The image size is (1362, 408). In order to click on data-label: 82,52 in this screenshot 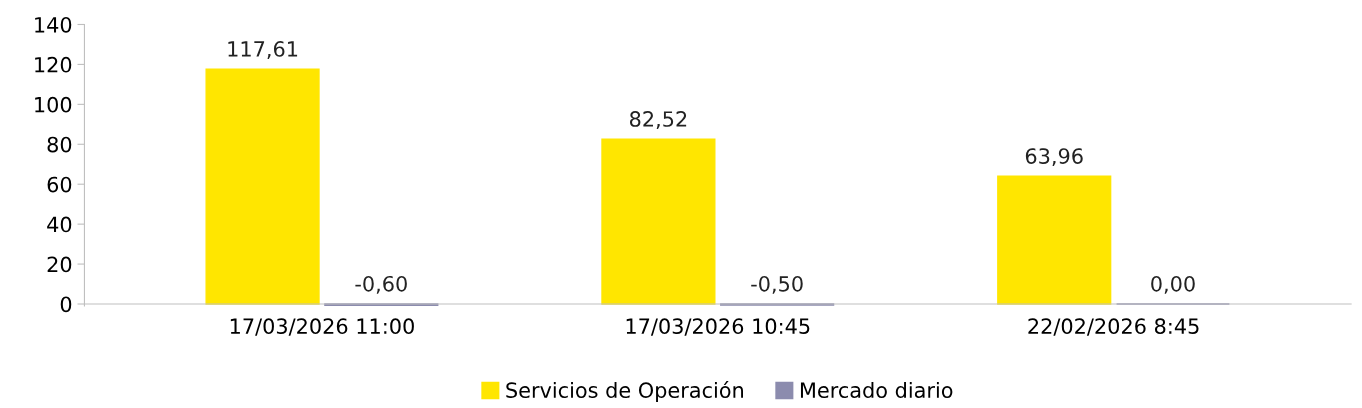, I will do `click(658, 120)`.